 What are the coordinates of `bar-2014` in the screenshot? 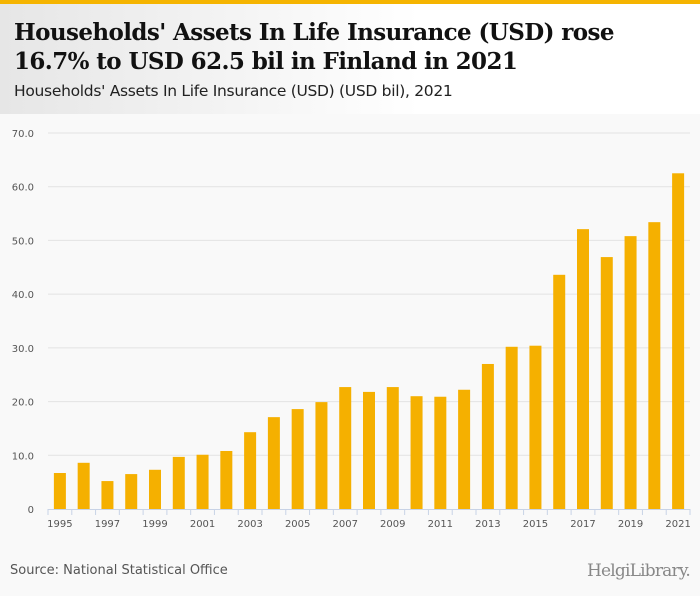 It's located at (511, 427).